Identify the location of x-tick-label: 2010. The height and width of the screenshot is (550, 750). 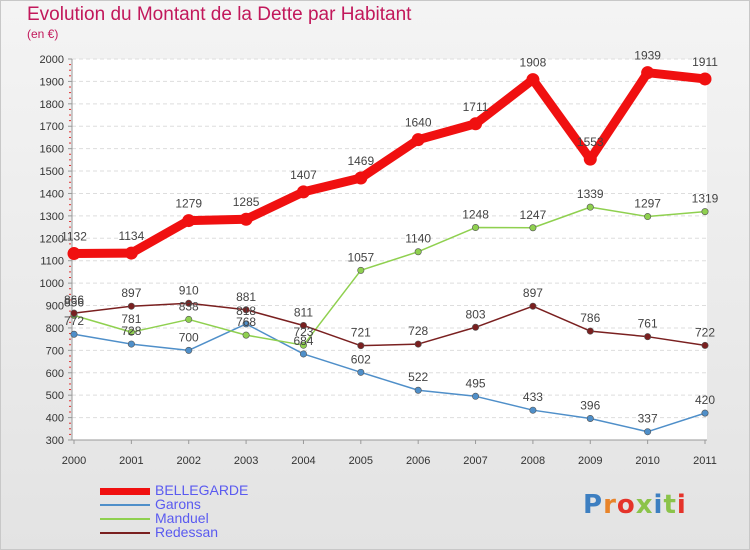
(647, 461).